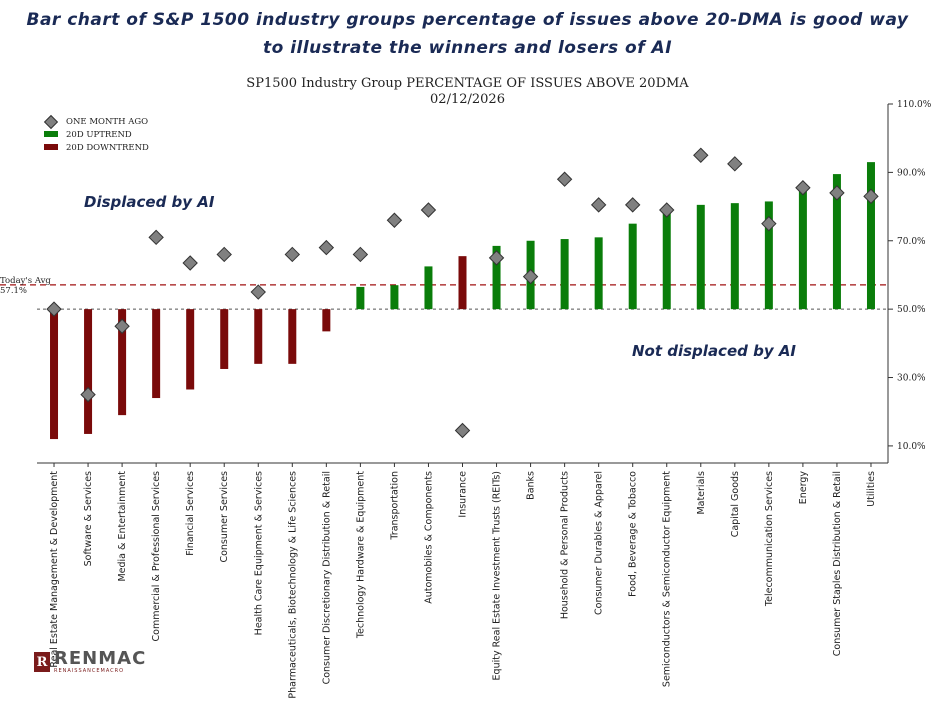 Image resolution: width=935 pixels, height=709 pixels. What do you see at coordinates (914, 105) in the screenshot?
I see `y-tick-label: 110.0%` at bounding box center [914, 105].